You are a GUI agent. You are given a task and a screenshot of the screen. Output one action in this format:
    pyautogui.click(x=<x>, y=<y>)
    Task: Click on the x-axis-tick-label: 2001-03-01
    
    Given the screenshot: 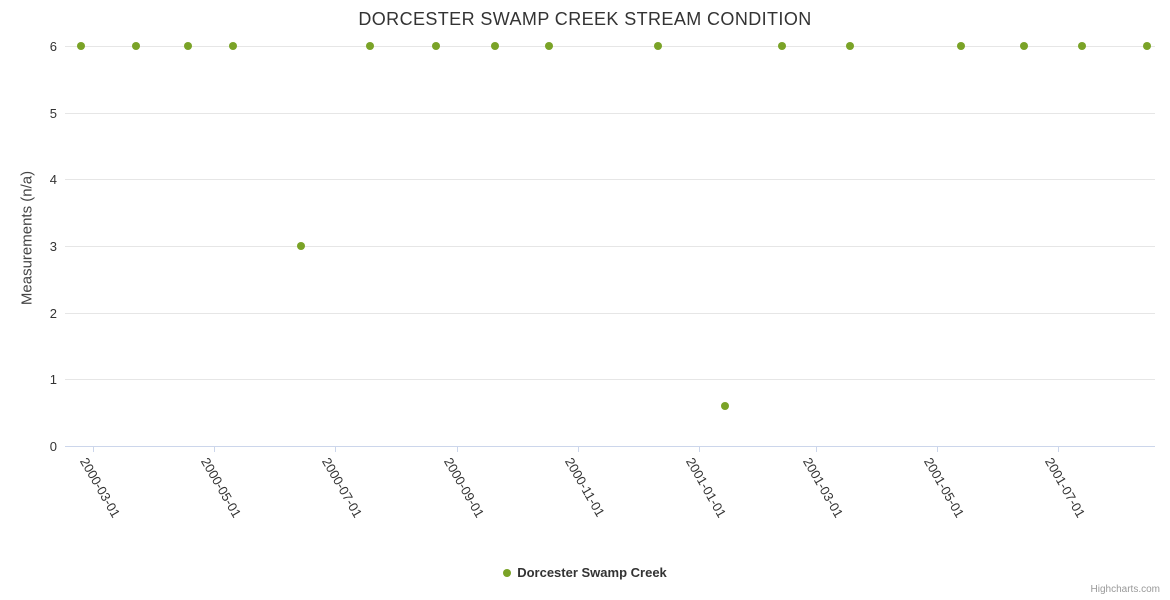 What is the action you would take?
    pyautogui.click(x=823, y=488)
    